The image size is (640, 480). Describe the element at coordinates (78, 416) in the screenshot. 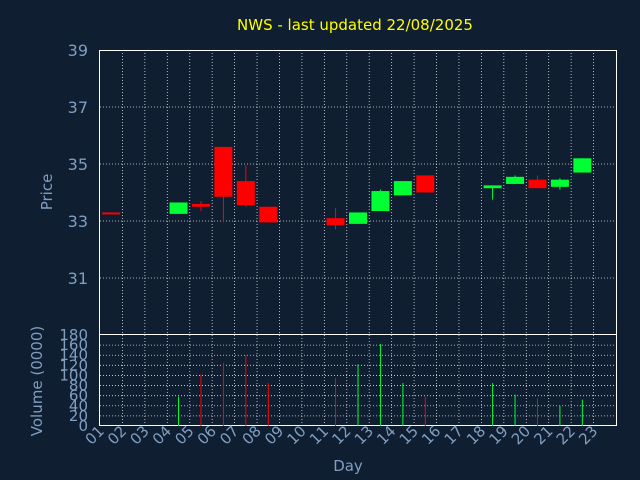

I see `volume-tick-label: 20` at that location.